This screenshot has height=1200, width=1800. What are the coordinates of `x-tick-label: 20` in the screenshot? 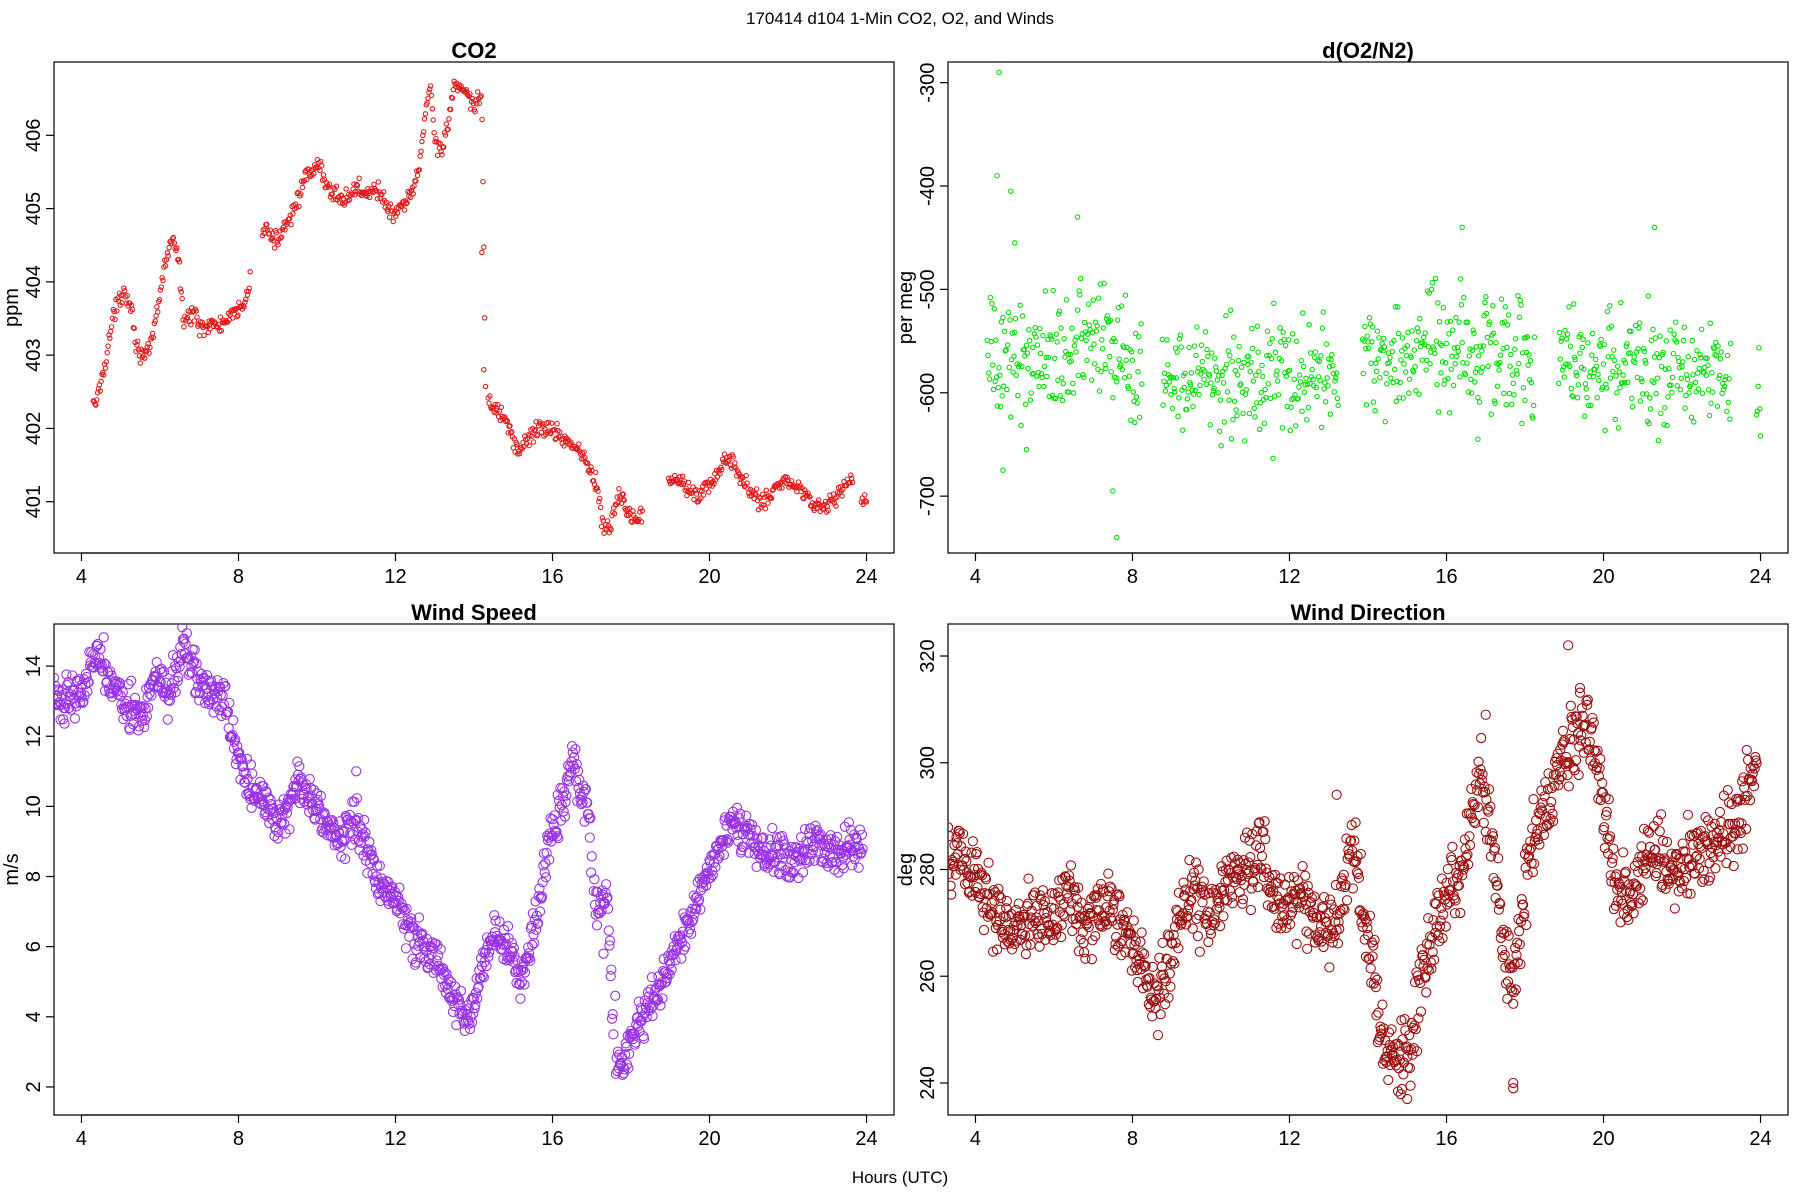 It's located at (709, 577).